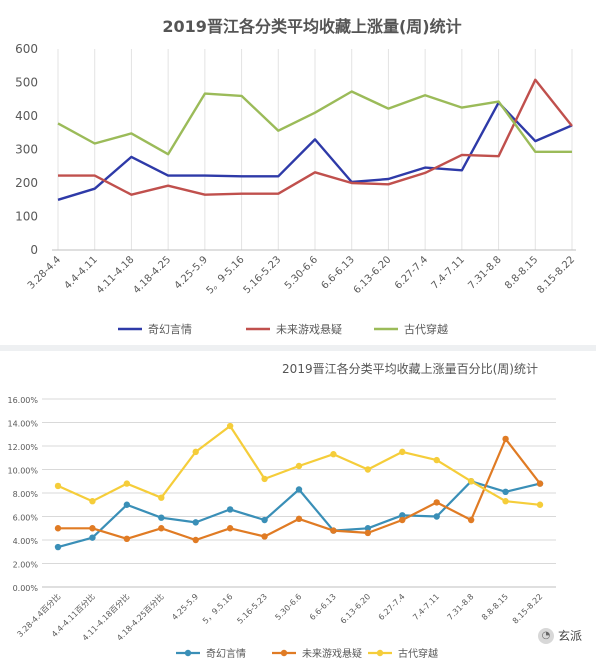 This screenshot has width=596, height=662. I want to click on y-tick-label: 4.00%, so click(26, 541).